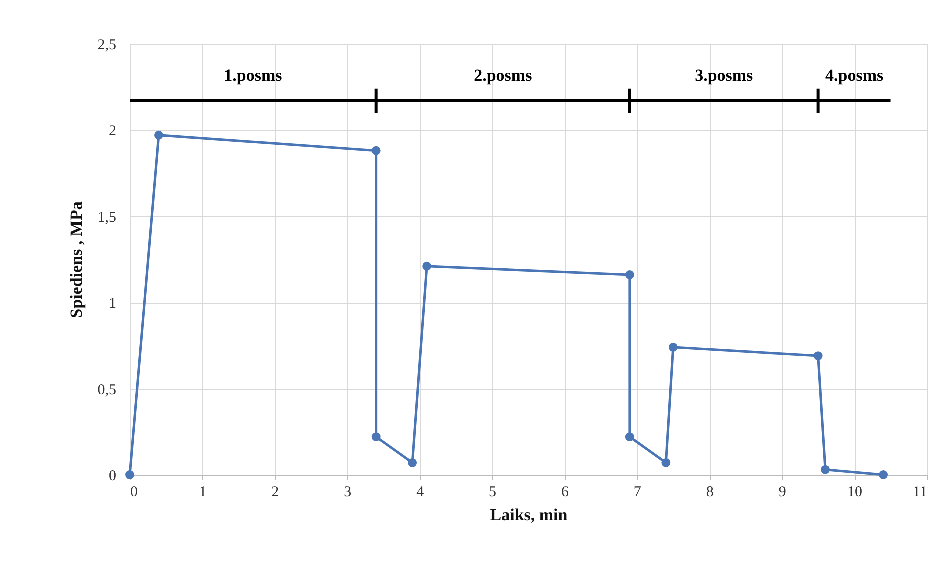 Image resolution: width=952 pixels, height=580 pixels. What do you see at coordinates (253, 75) in the screenshot?
I see `annotation: 1.posms` at bounding box center [253, 75].